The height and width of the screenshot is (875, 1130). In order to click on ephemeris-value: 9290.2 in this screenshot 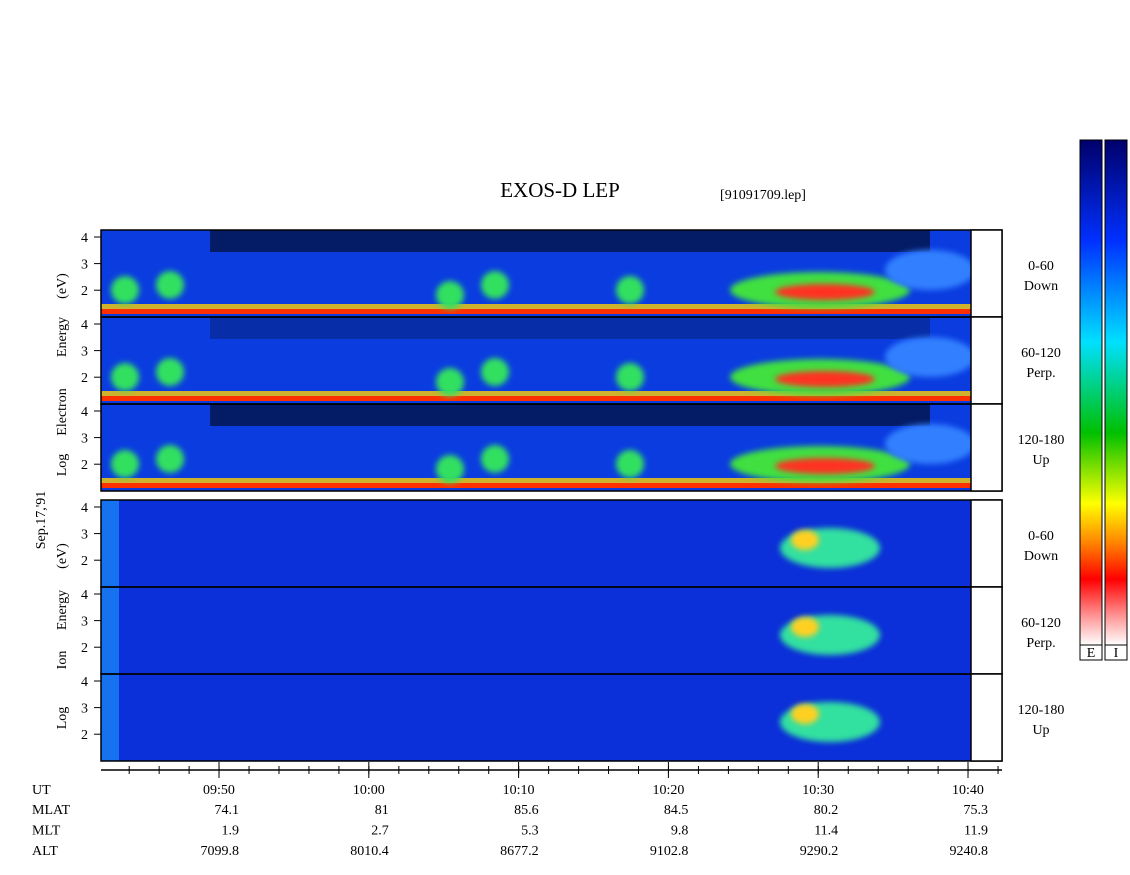, I will do `click(819, 851)`.